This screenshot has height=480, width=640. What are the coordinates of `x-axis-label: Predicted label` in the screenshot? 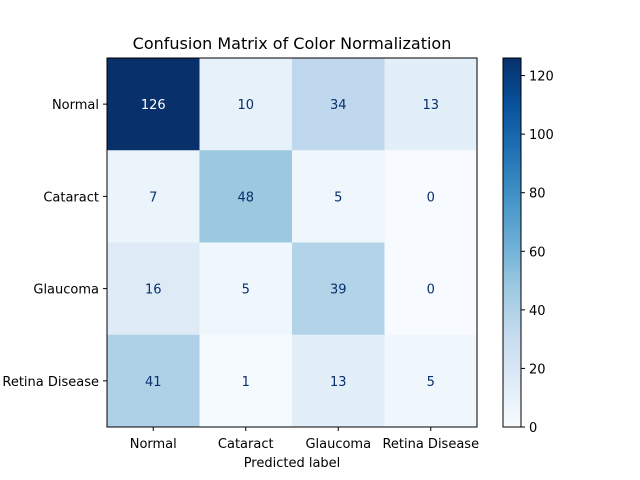 It's located at (292, 463).